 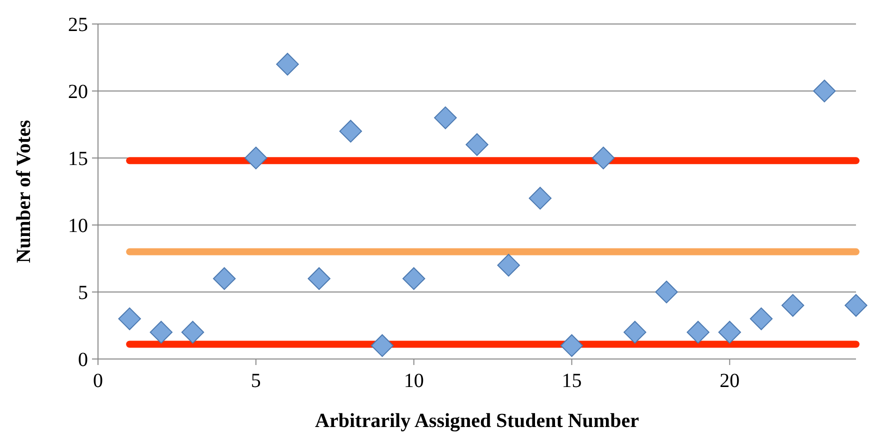 What do you see at coordinates (477, 421) in the screenshot?
I see `x-axis-title: Arbitrarily Assigned Student Number` at bounding box center [477, 421].